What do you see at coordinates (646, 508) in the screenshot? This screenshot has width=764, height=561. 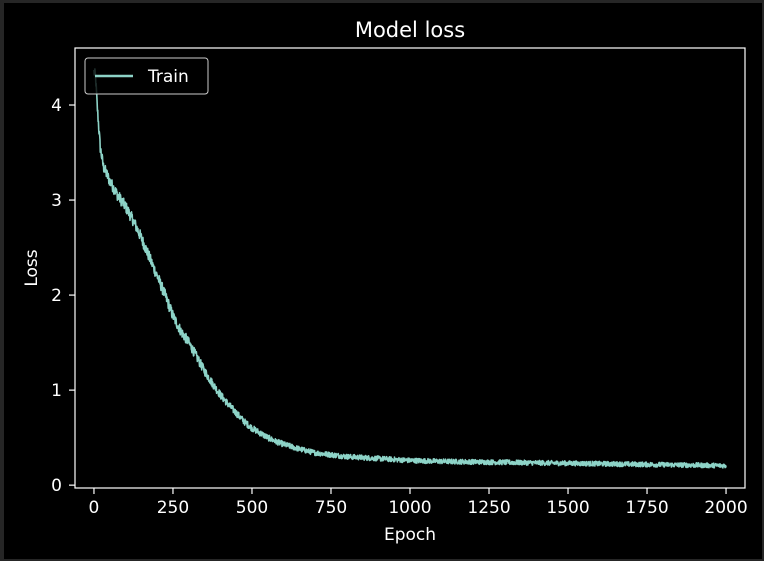 I see `x-tick-label: 1750` at bounding box center [646, 508].